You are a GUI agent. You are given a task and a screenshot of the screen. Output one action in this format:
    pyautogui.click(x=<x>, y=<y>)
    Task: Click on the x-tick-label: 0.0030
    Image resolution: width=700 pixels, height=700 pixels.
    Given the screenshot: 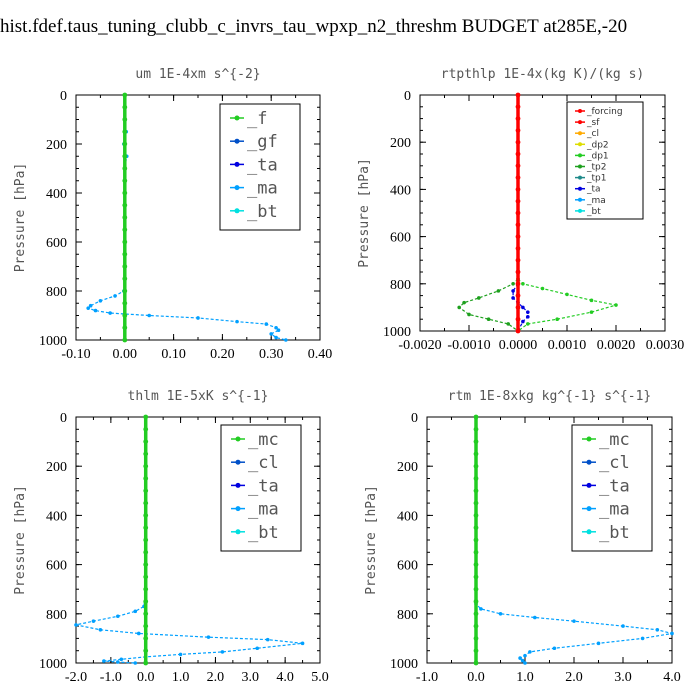 What is the action you would take?
    pyautogui.click(x=665, y=345)
    